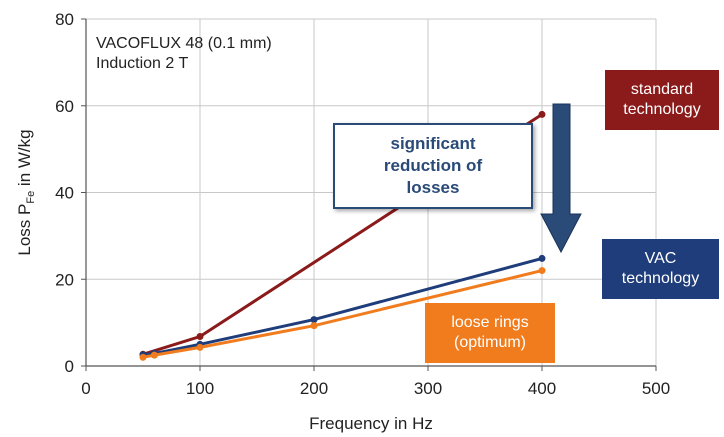  I want to click on standard-technology-label: standard technology, so click(662, 100).